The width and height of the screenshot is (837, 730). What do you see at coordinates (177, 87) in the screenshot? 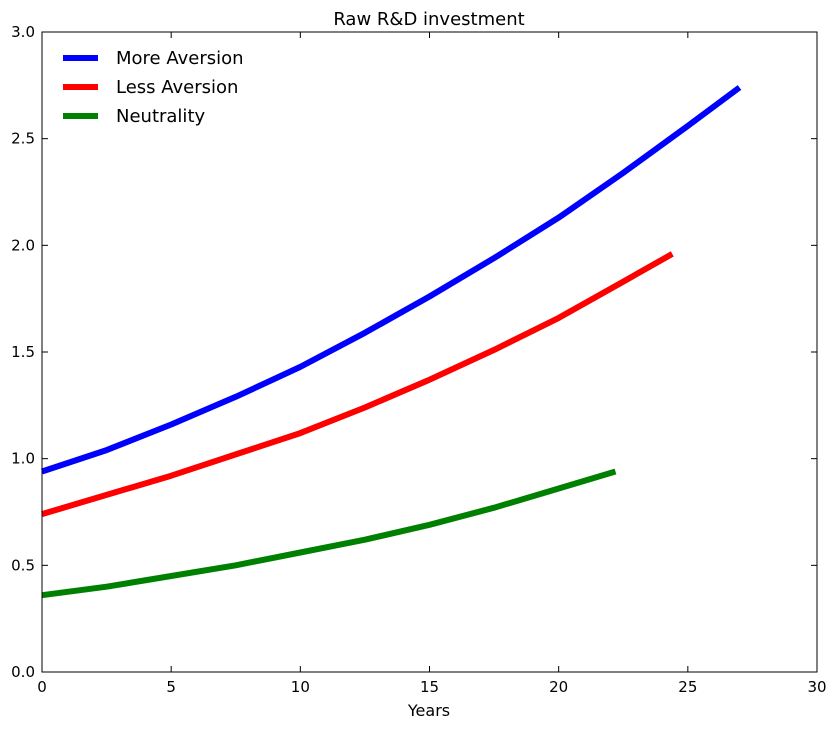
I see `legend-label-2: Less Aversion` at bounding box center [177, 87].